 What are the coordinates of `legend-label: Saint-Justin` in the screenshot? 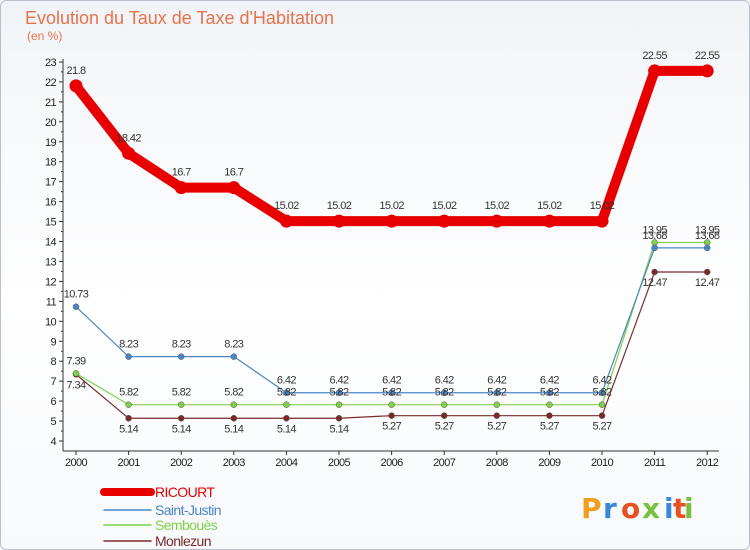 It's located at (188, 510).